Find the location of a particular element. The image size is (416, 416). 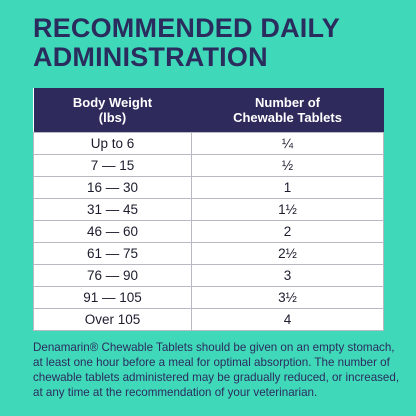

table-row: 91 — 105 3½ is located at coordinates (208, 297).